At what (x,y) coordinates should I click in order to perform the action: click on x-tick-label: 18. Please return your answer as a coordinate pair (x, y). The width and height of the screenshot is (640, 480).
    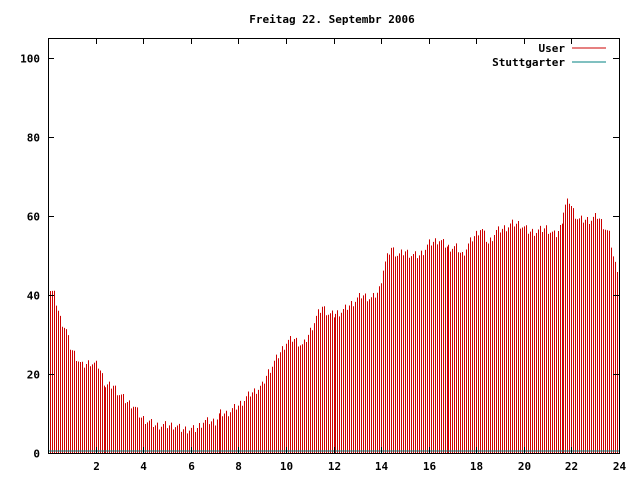
    Looking at the image, I should click on (476, 466).